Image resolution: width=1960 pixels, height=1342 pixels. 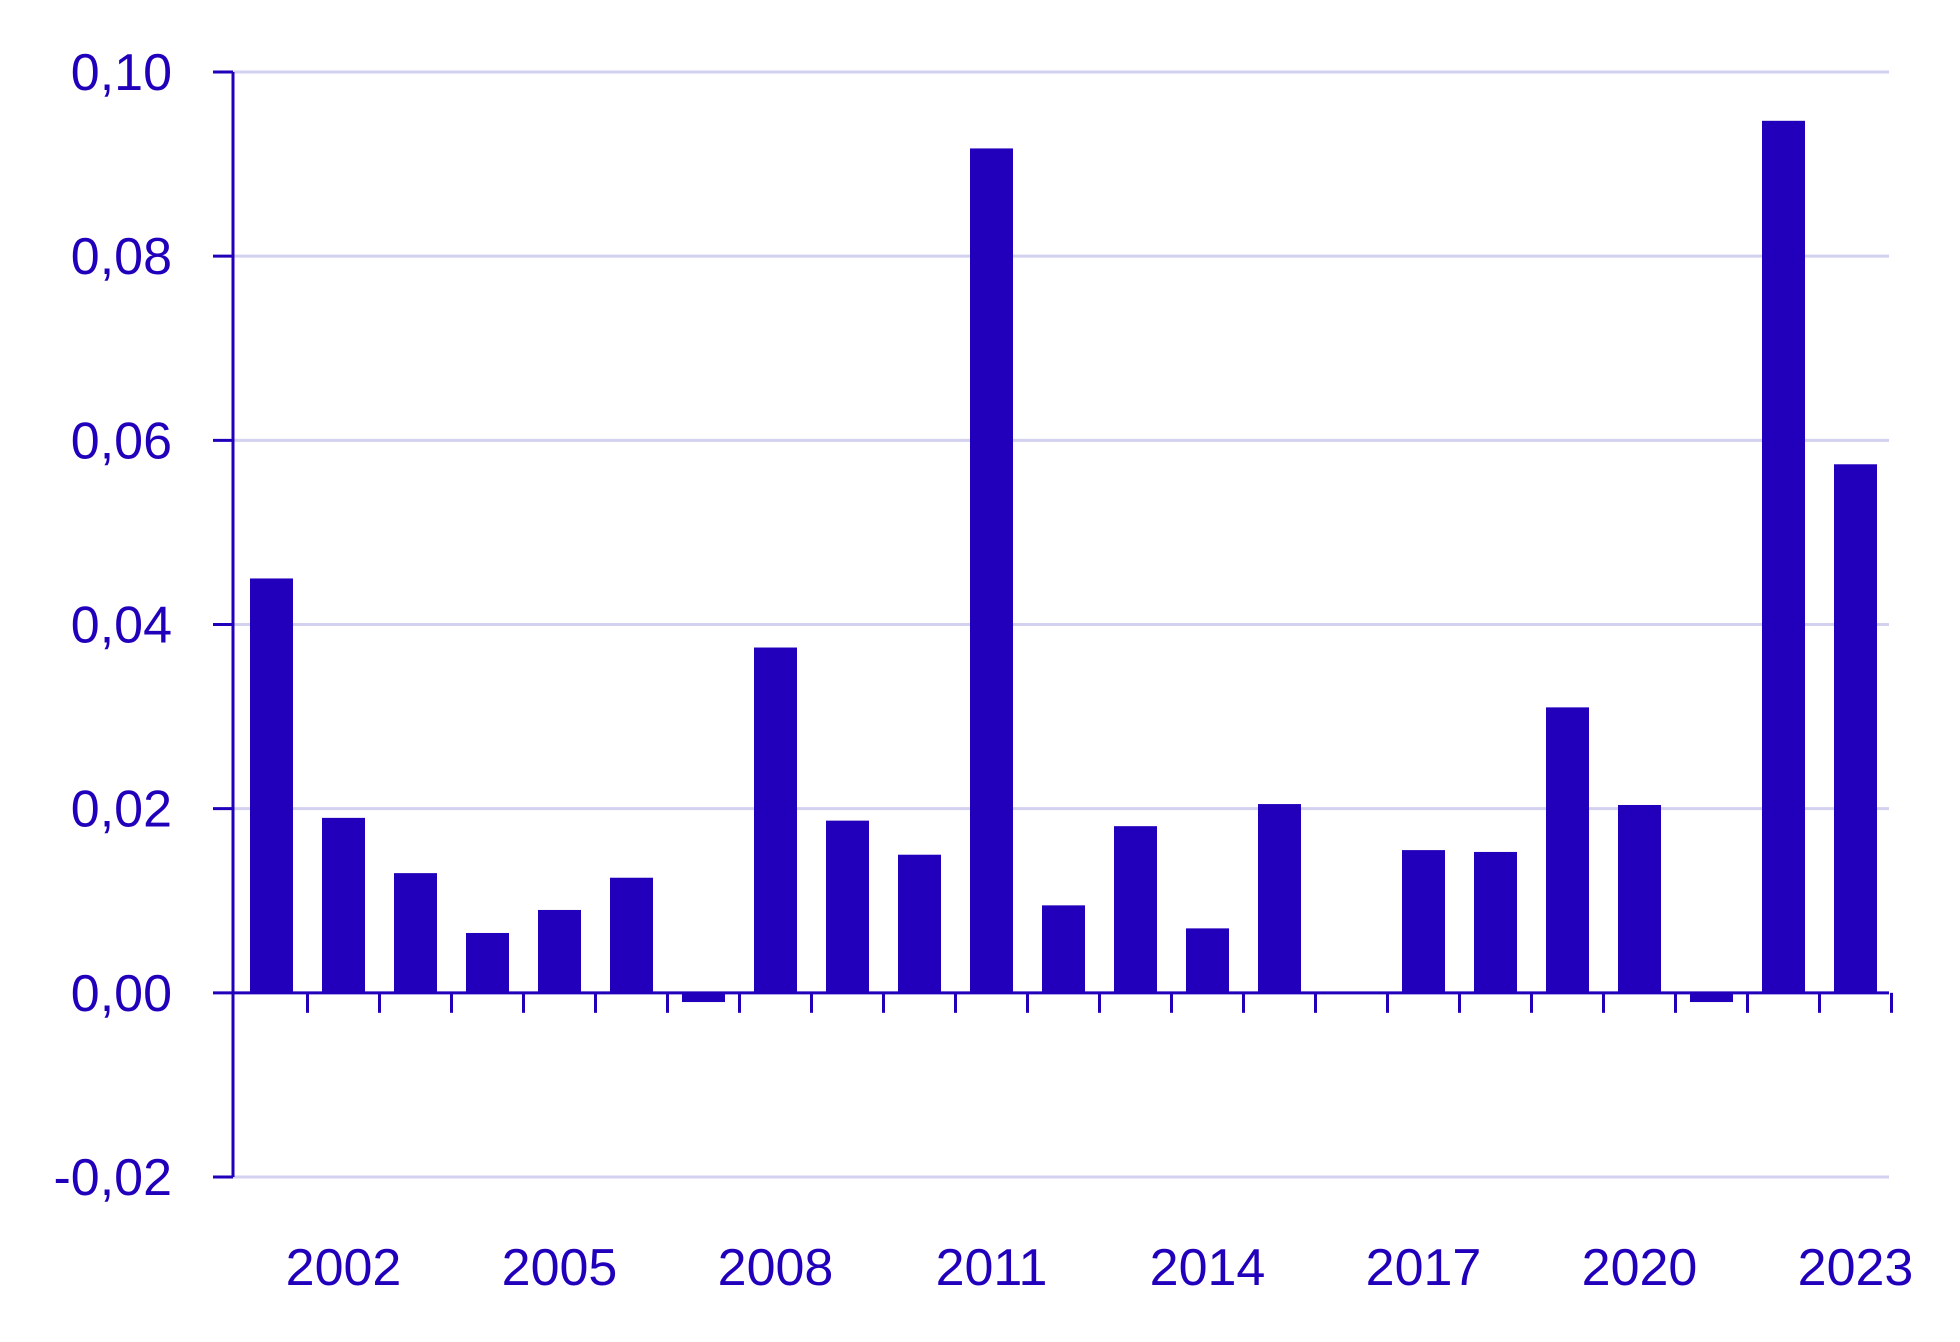 What do you see at coordinates (631, 935) in the screenshot?
I see `bar-2006` at bounding box center [631, 935].